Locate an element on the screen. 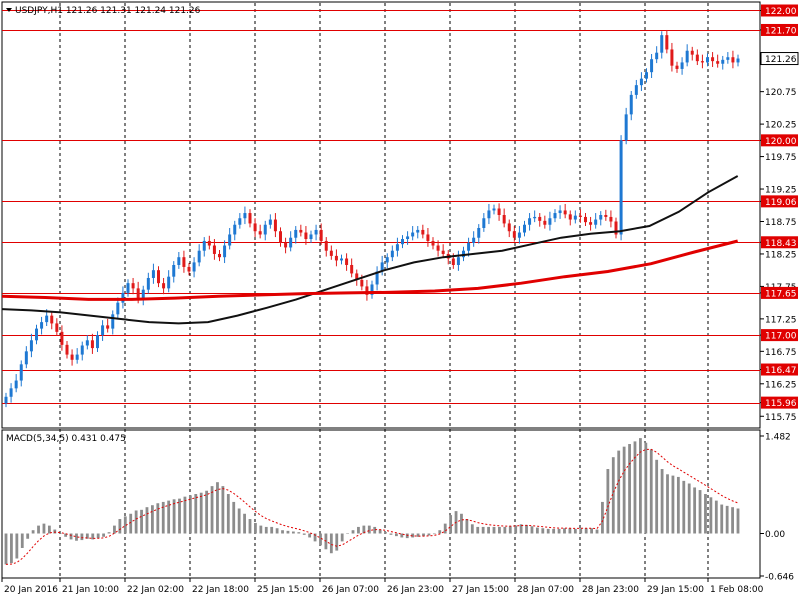  time-tick-label: 1 Feb 08:00 is located at coordinates (737, 590).